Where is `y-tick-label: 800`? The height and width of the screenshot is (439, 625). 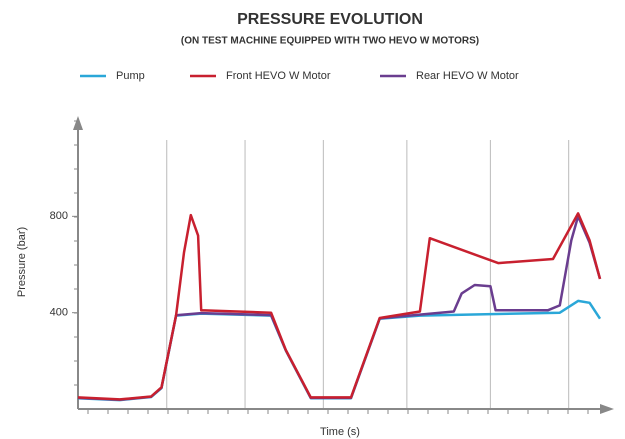 y-tick-label: 800 is located at coordinates (59, 216).